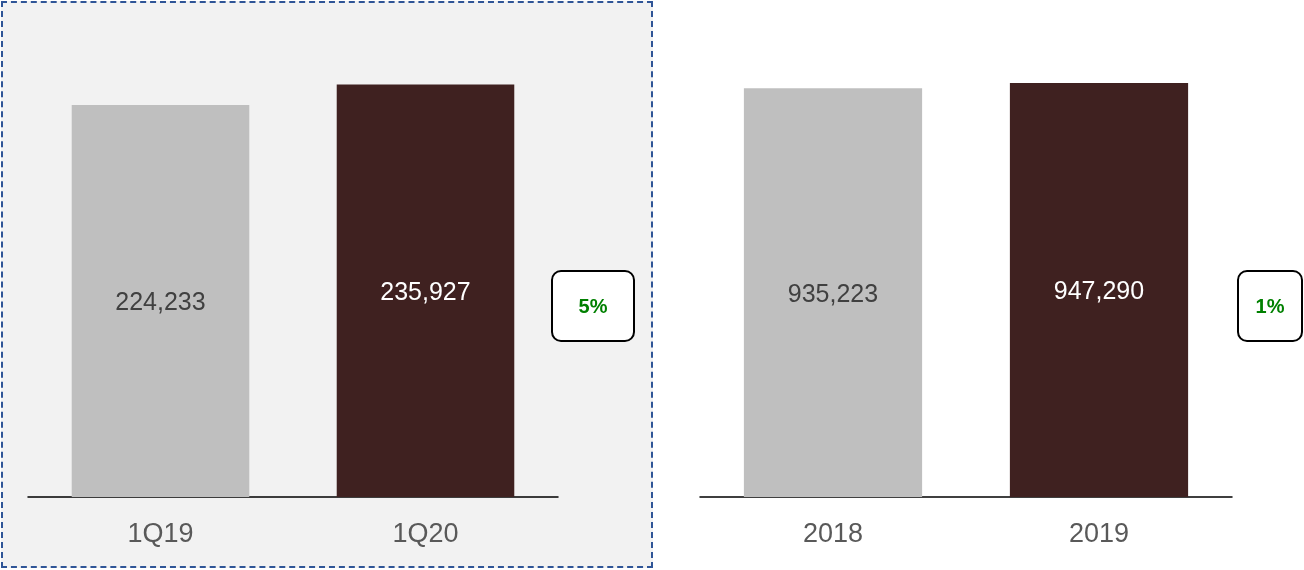 The height and width of the screenshot is (570, 1304). Describe the element at coordinates (833, 292) in the screenshot. I see `data-label: 935,223` at that location.